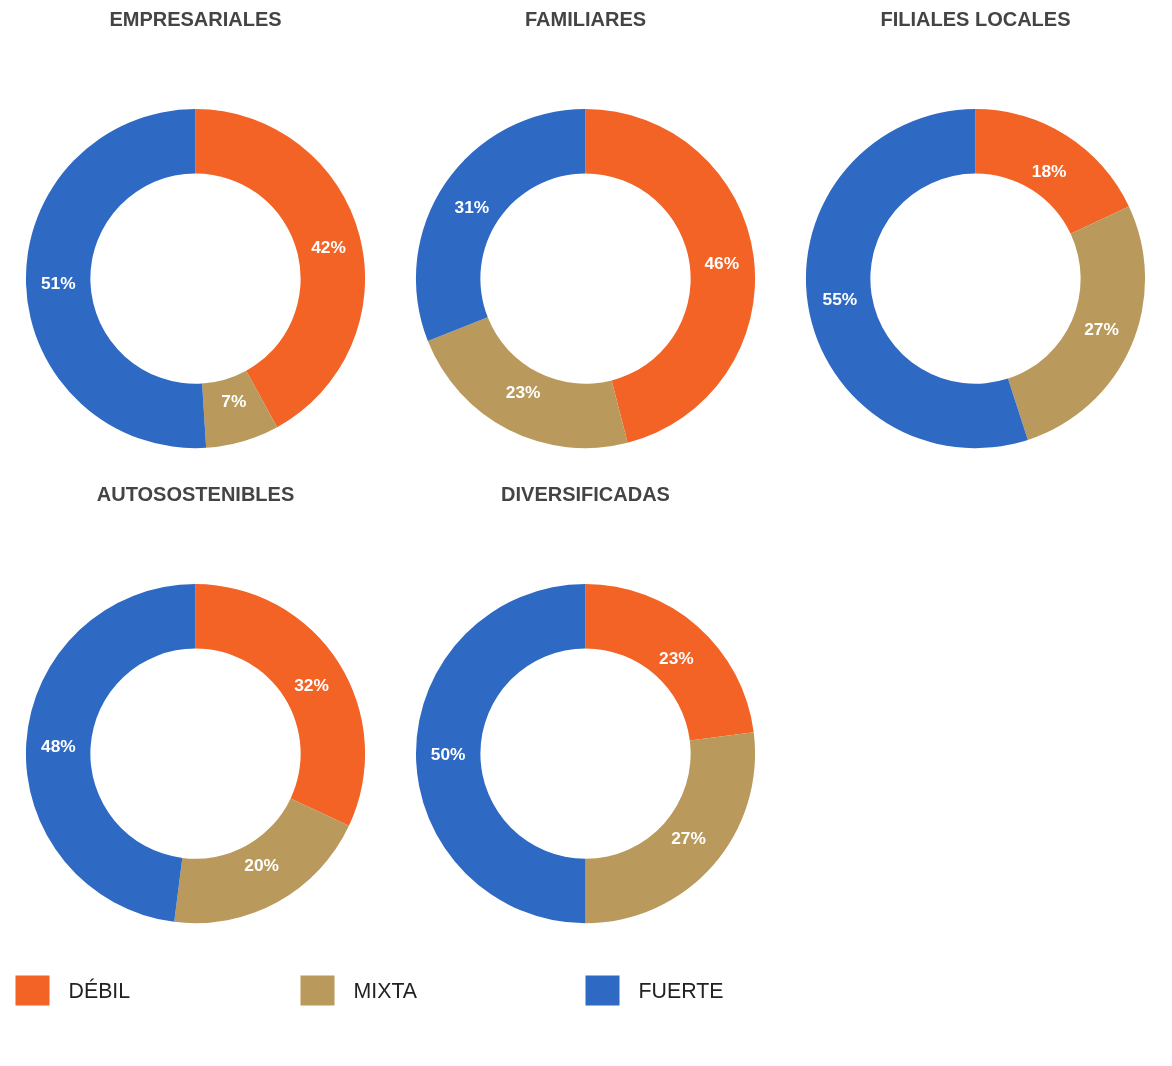 The image size is (1172, 1066). Describe the element at coordinates (385, 990) in the screenshot. I see `legend-label: MIXTA` at that location.